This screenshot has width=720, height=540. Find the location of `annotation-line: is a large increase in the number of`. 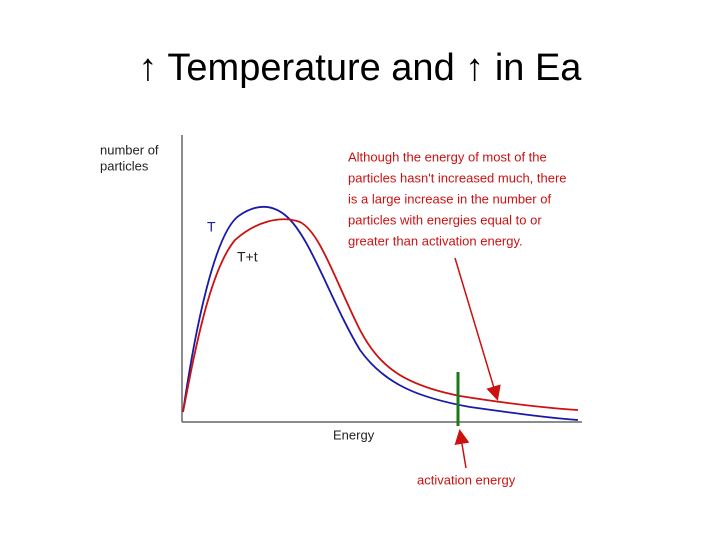

annotation-line: is a large increase in the number of is located at coordinates (449, 198).